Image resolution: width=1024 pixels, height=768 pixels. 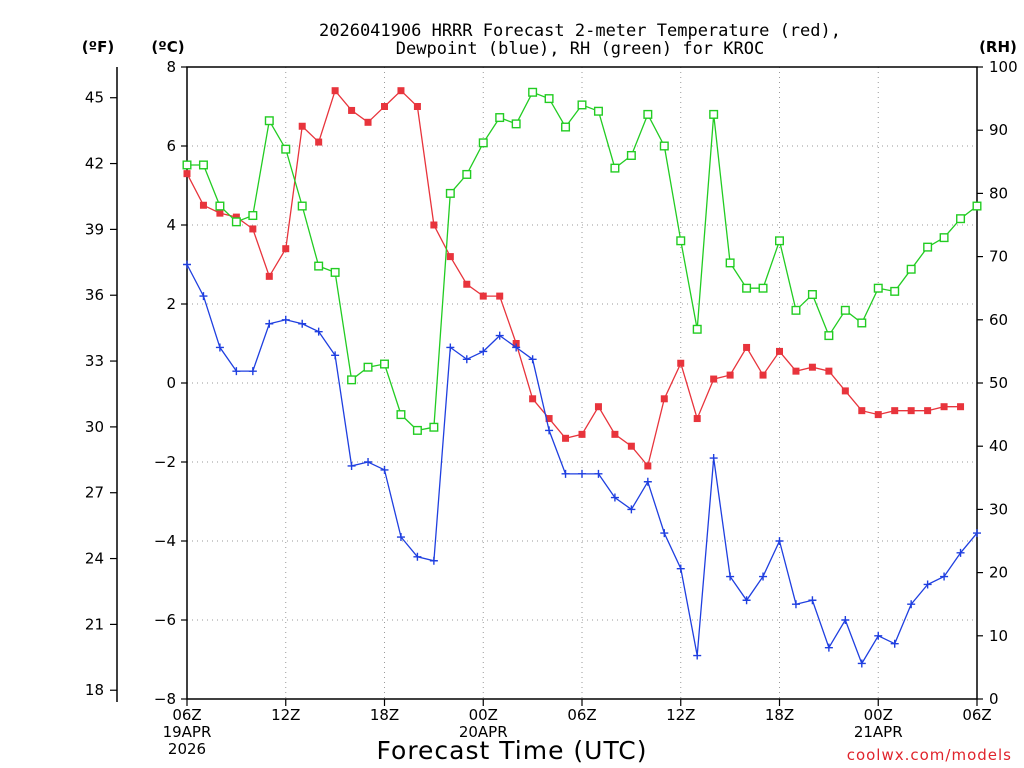 I want to click on chart-title-line2: Dewpoint (blue), RH (green) for KROC, so click(x=580, y=49).